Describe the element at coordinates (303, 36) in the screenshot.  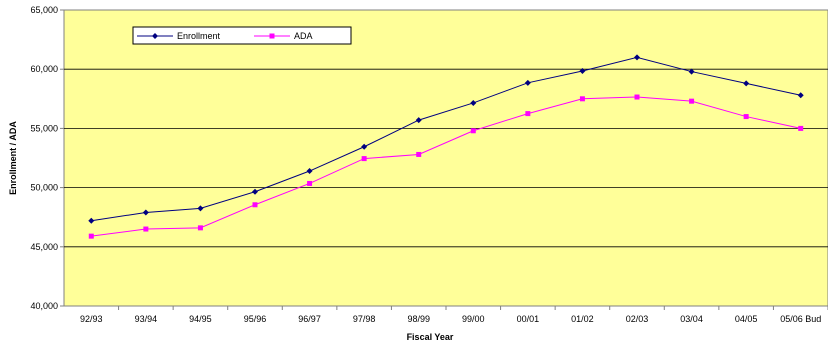
I see `legend-label: ADA` at that location.